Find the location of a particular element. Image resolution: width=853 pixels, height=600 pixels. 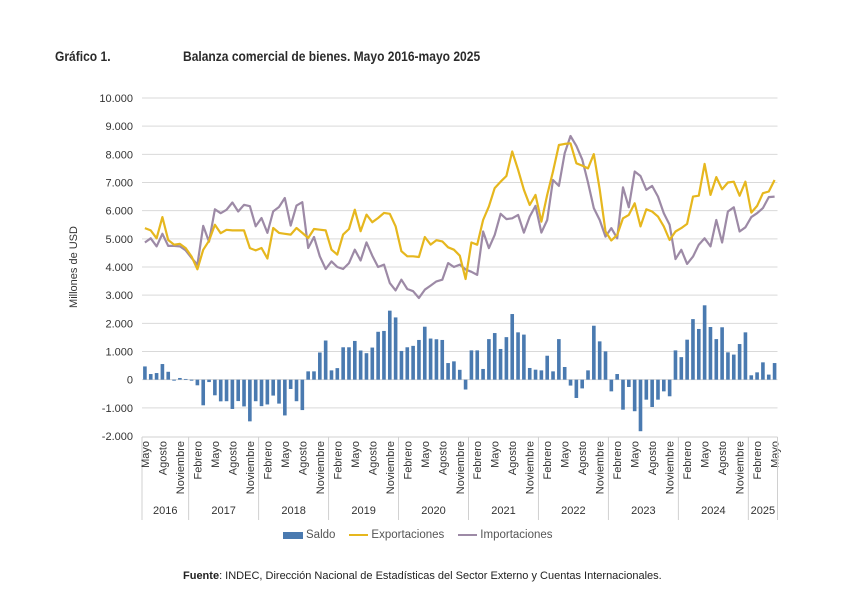

x-tick-year-label: 2018 is located at coordinates (293, 511).